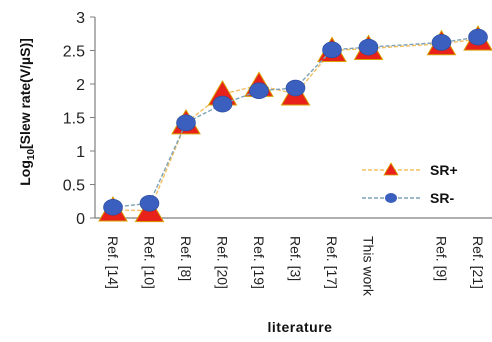  I want to click on x-tick-label: Ref. [3], so click(296, 258).